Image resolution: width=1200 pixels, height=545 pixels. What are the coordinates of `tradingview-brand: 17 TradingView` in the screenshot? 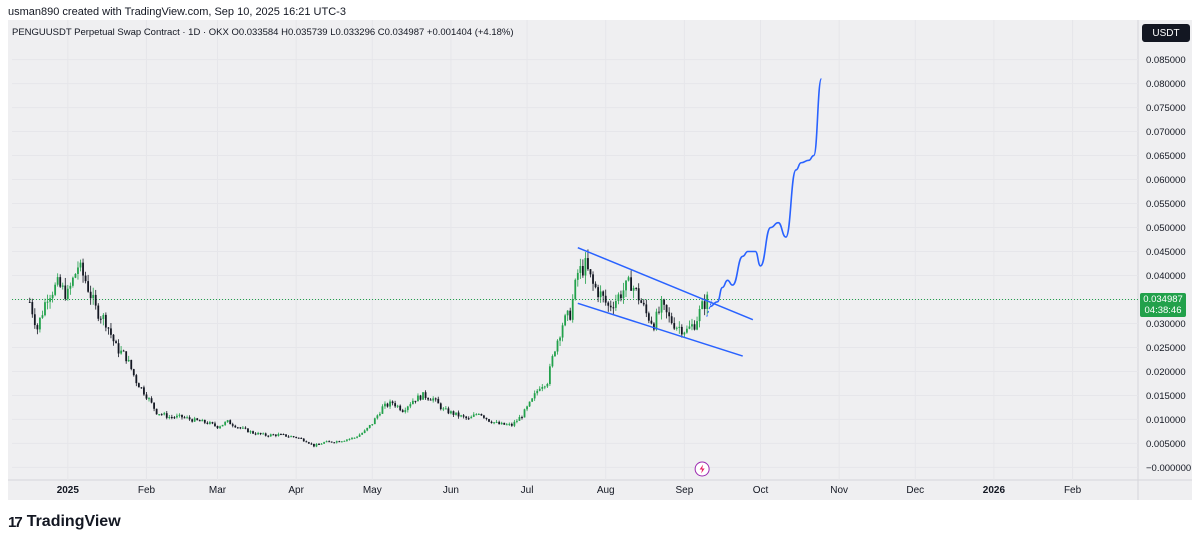 It's located at (64, 522).